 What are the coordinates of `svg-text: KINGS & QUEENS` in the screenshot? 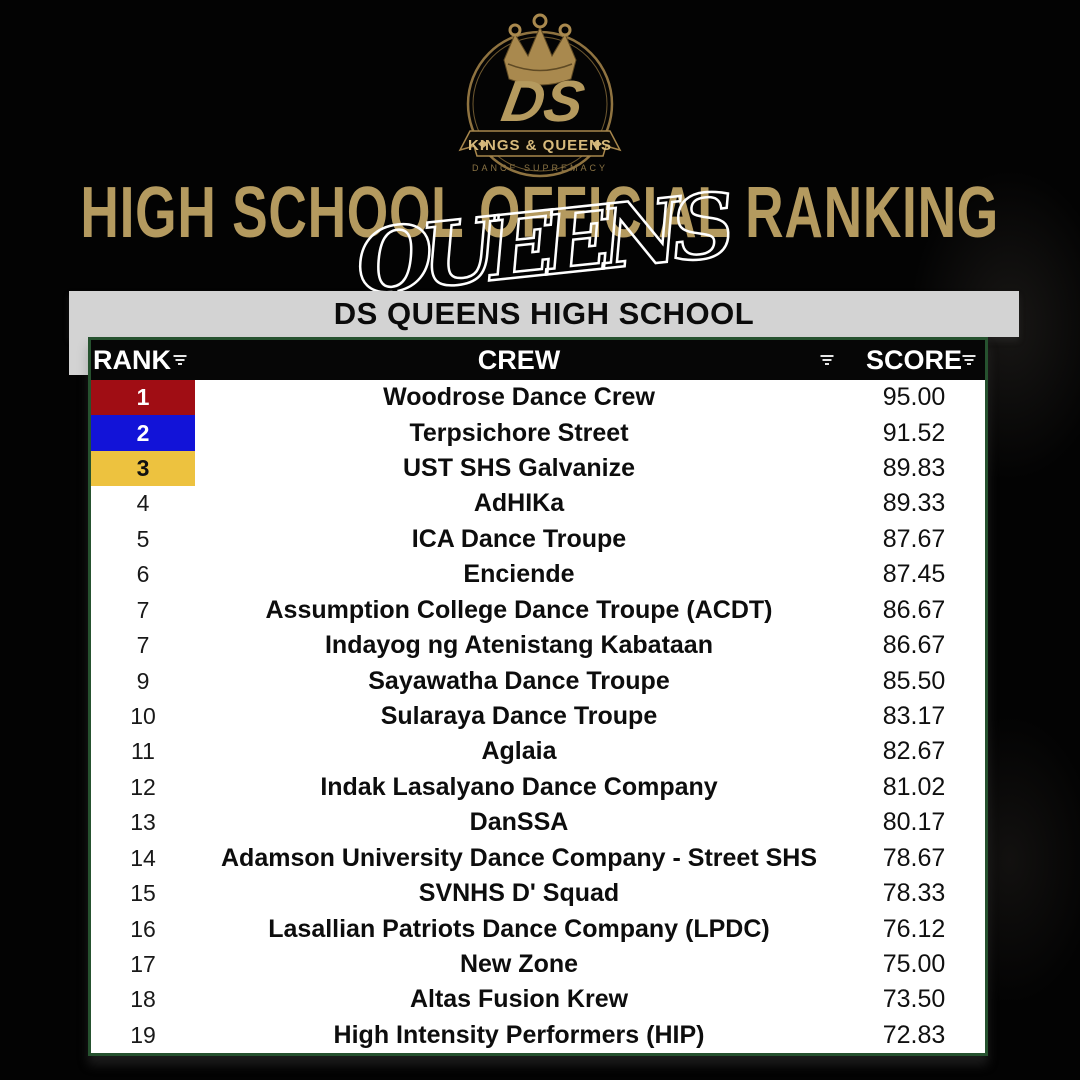 It's located at (540, 145).